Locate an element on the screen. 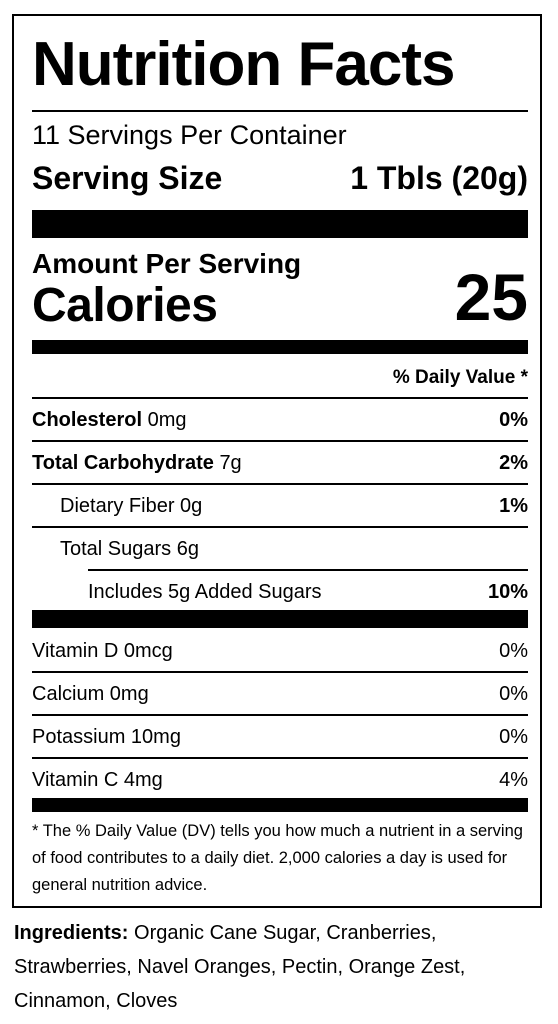  vitamin-dv: 4% is located at coordinates (513, 780).